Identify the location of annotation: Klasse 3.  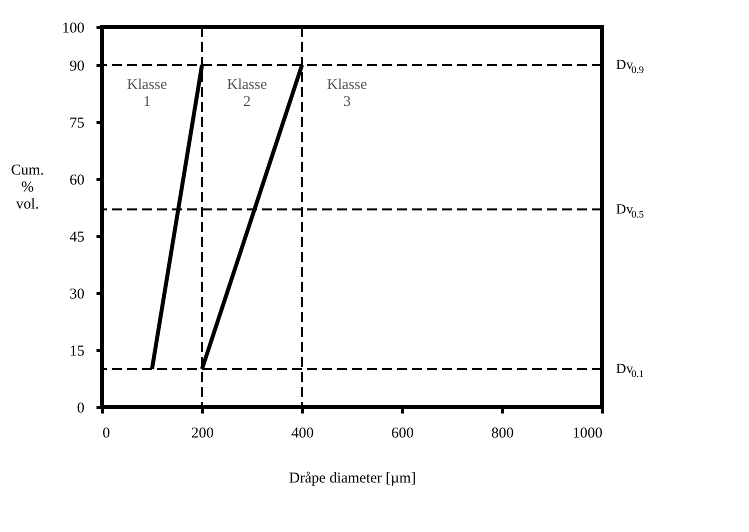
(347, 93).